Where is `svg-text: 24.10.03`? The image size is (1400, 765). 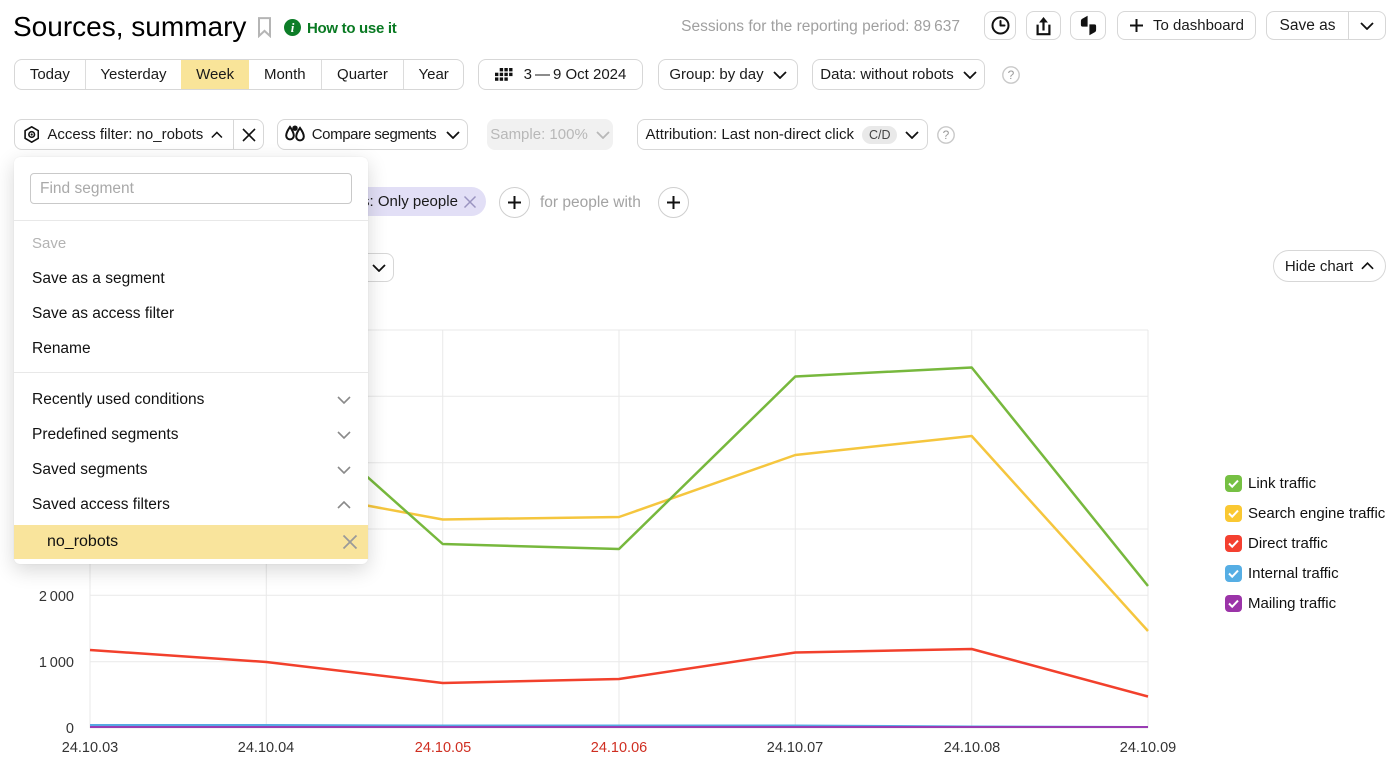
svg-text: 24.10.03 is located at coordinates (90, 748).